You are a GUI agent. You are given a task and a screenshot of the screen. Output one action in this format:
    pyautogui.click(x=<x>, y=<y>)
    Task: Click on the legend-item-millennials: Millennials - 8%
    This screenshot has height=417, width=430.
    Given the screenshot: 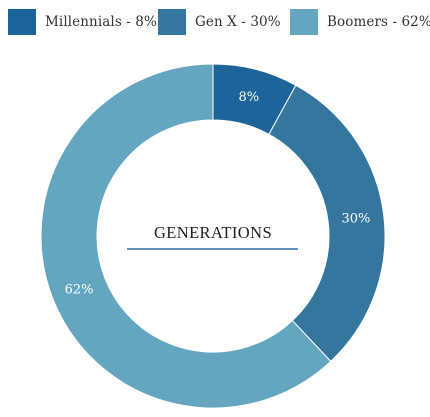 What is the action you would take?
    pyautogui.click(x=82, y=22)
    